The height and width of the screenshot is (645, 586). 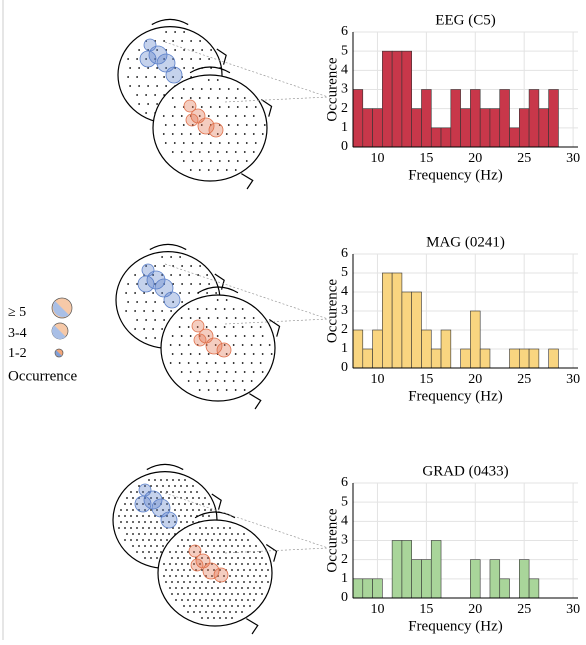 What do you see at coordinates (344, 482) in the screenshot?
I see `y-tick-label: 6` at bounding box center [344, 482].